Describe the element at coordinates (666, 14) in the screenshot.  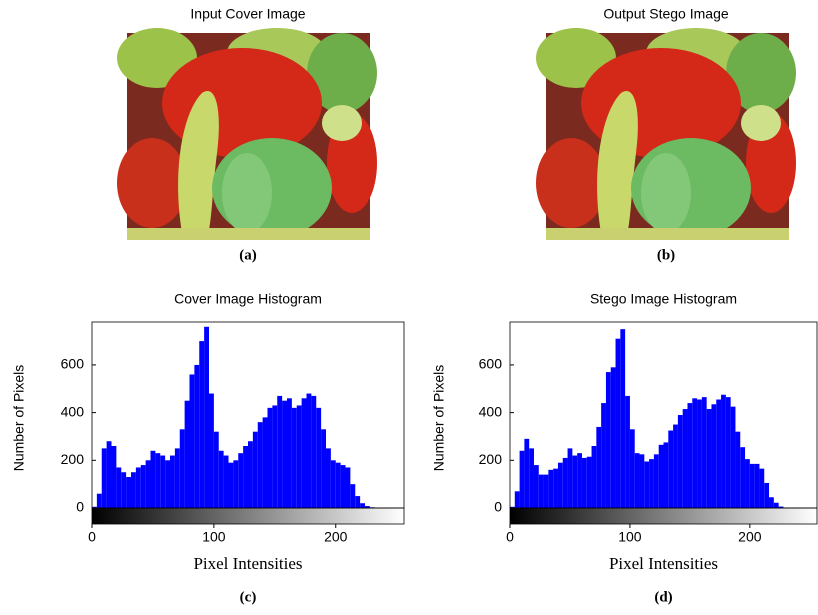
I see `image-title: Output Stego Image` at that location.